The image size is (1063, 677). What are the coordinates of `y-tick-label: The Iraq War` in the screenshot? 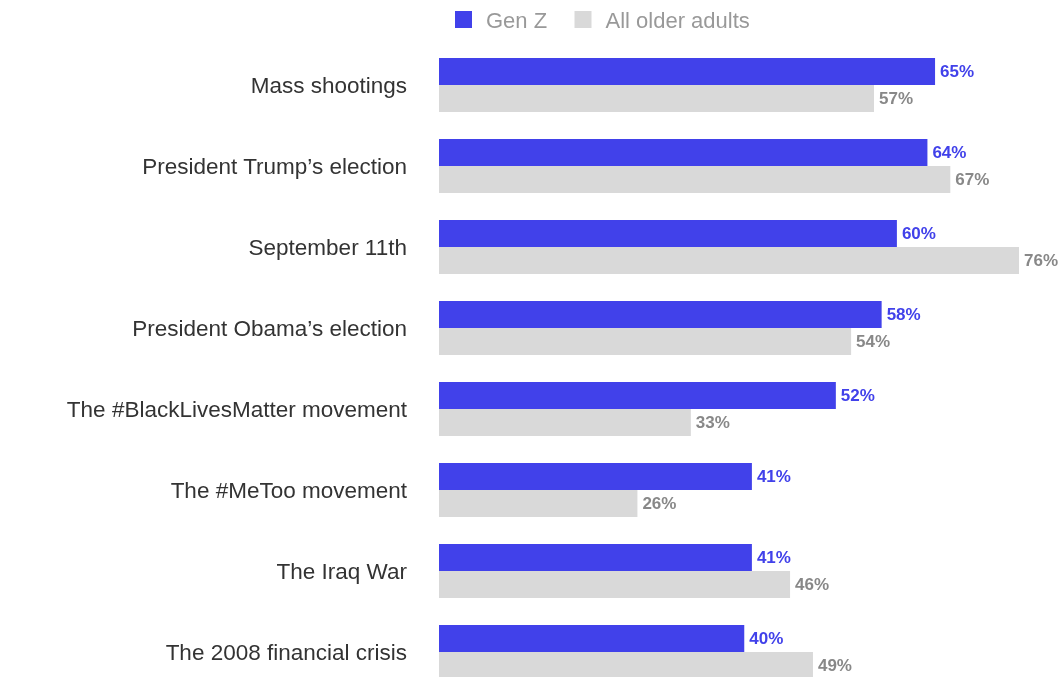 It's located at (342, 571).